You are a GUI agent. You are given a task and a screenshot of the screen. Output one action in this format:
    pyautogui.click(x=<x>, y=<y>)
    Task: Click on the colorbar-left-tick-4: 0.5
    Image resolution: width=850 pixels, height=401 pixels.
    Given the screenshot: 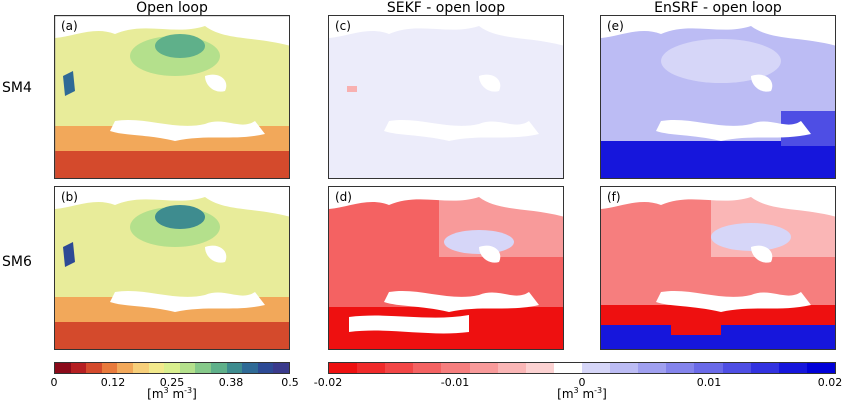 What is the action you would take?
    pyautogui.click(x=290, y=382)
    